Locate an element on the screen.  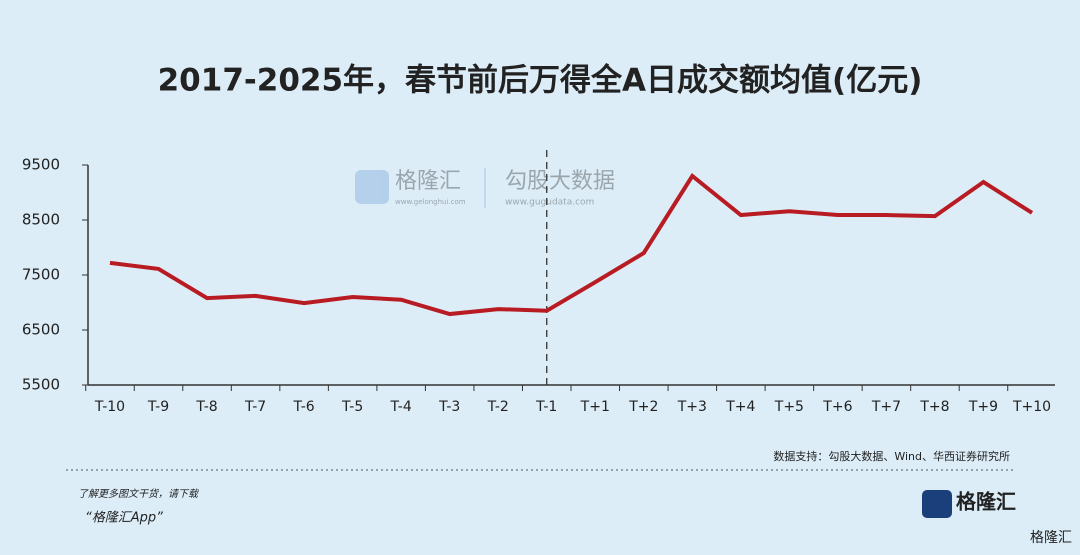
x-tick-label: T-6 is located at coordinates (303, 407).